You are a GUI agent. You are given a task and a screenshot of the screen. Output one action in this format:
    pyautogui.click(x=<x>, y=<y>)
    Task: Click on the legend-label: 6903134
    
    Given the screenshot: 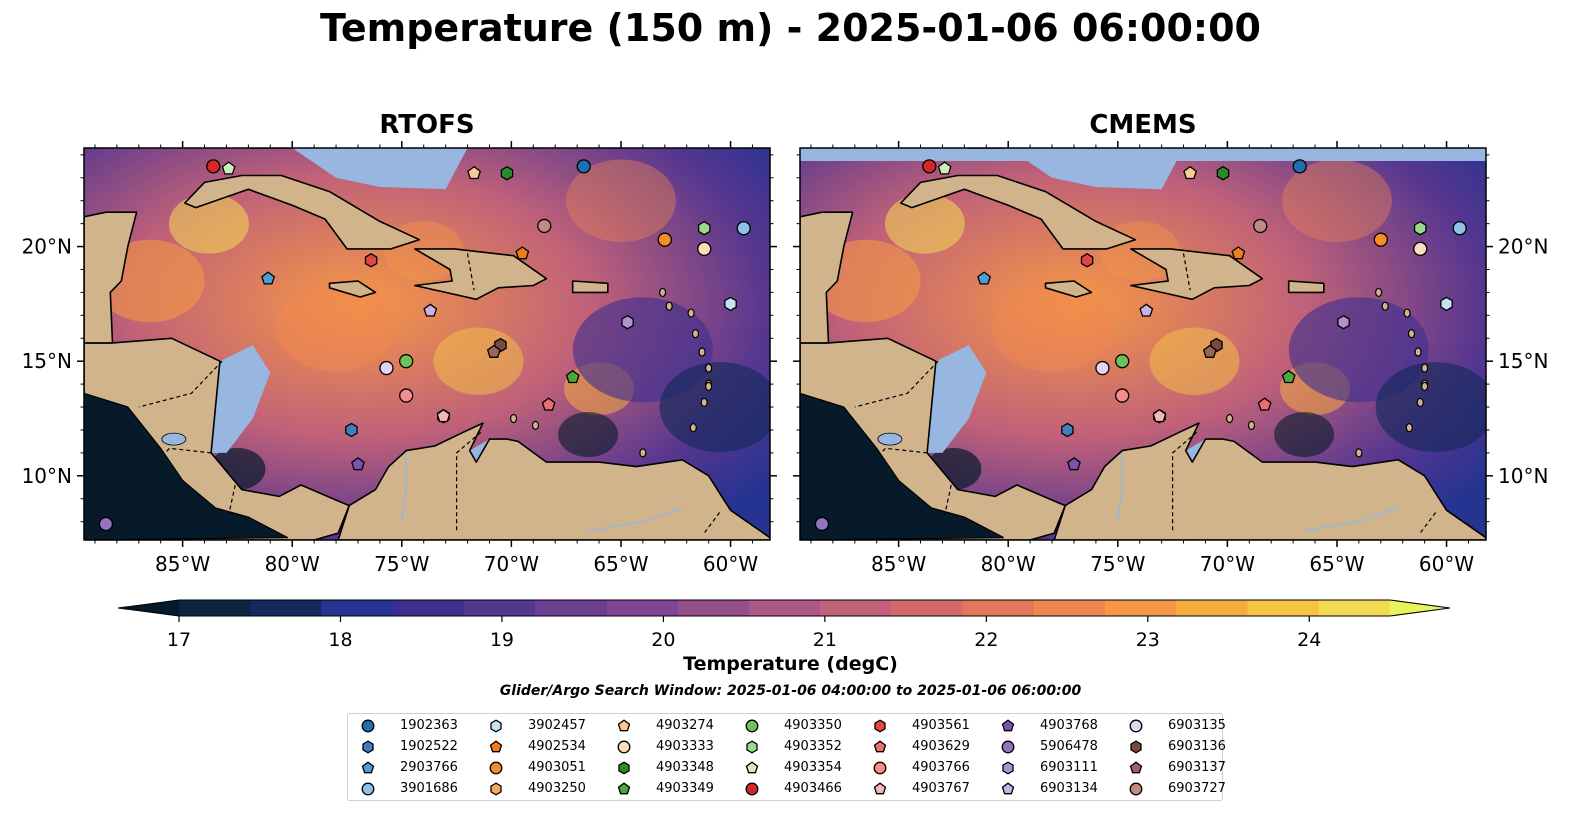 What is the action you would take?
    pyautogui.click(x=1069, y=788)
    